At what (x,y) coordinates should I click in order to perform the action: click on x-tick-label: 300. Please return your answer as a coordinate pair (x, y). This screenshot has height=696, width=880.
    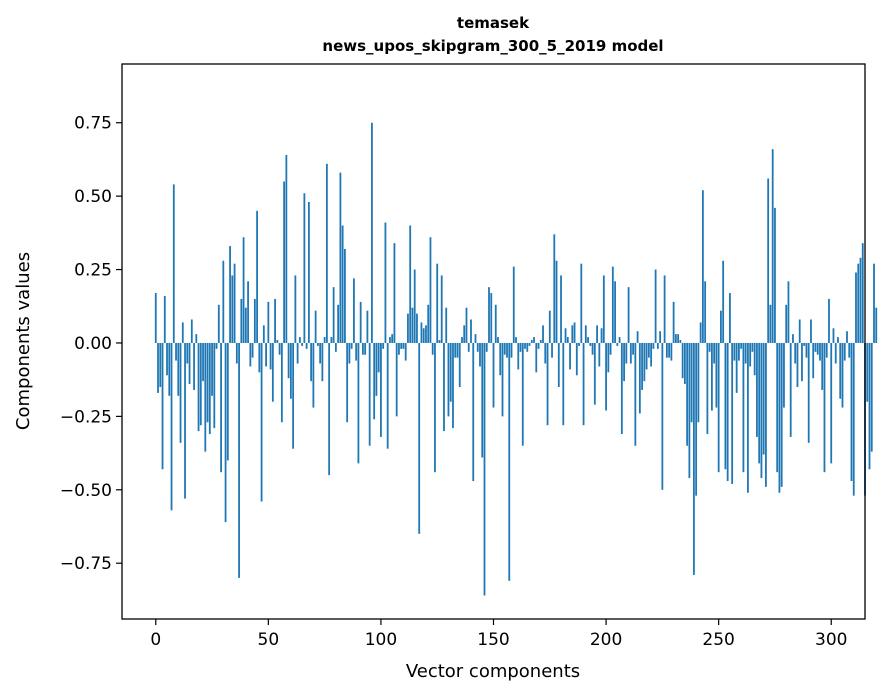
    Looking at the image, I should click on (831, 640).